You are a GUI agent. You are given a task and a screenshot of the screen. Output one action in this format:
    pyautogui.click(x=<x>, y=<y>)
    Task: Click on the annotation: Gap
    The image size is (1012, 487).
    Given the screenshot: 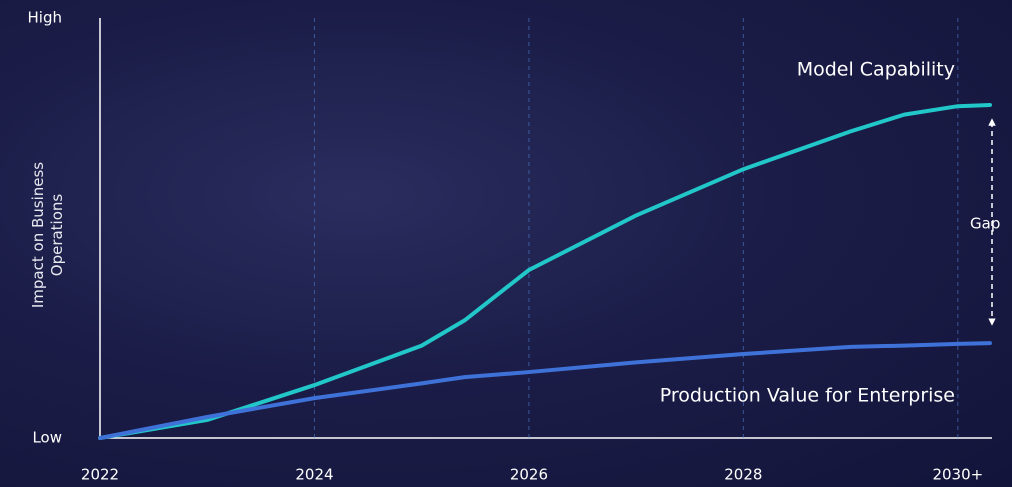 What is the action you would take?
    pyautogui.click(x=985, y=224)
    